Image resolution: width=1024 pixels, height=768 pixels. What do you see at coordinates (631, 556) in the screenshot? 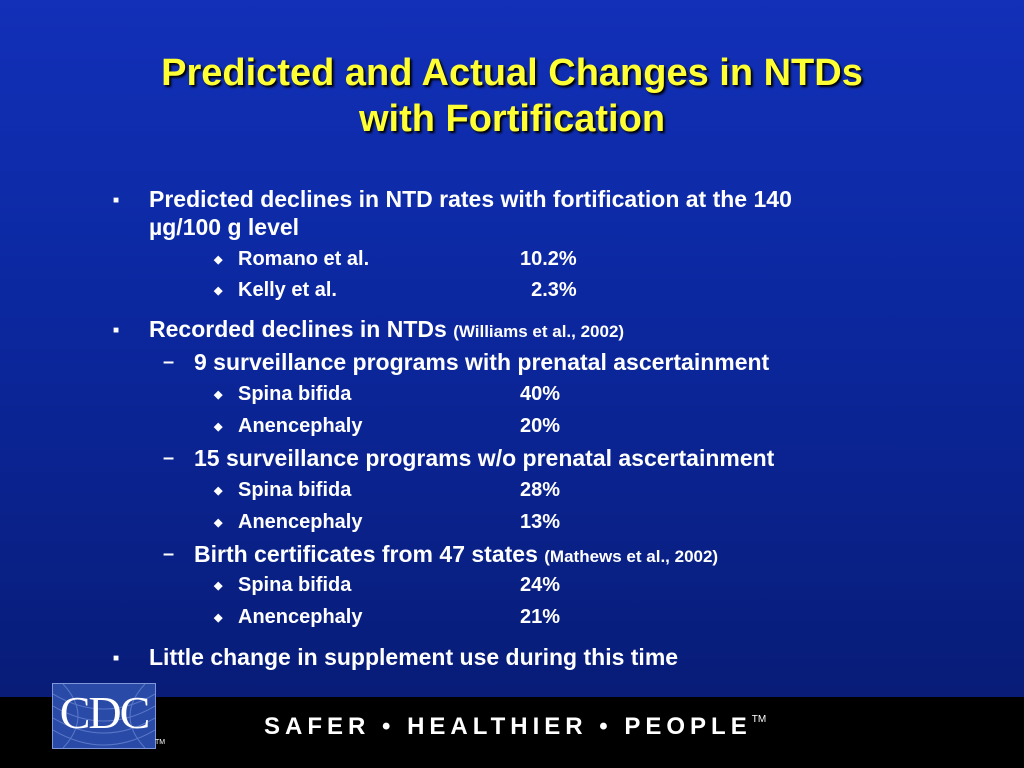
I see `mathews-citation: (Mathews et al., 2002)` at bounding box center [631, 556].